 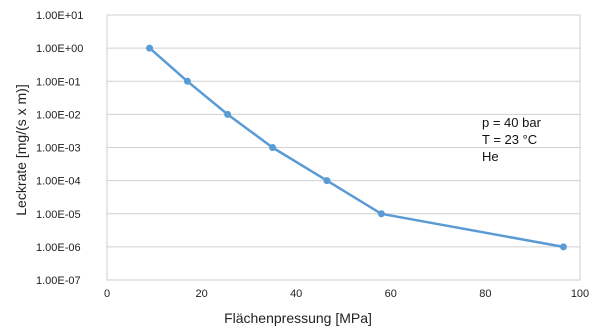 I want to click on gas-note: He, so click(x=490, y=156).